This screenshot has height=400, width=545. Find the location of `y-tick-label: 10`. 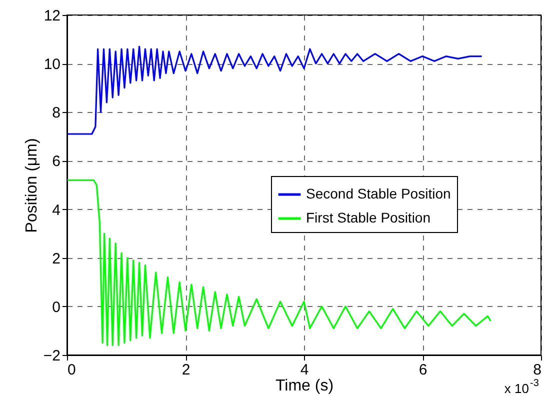

y-tick-label: 10 is located at coordinates (52, 65).